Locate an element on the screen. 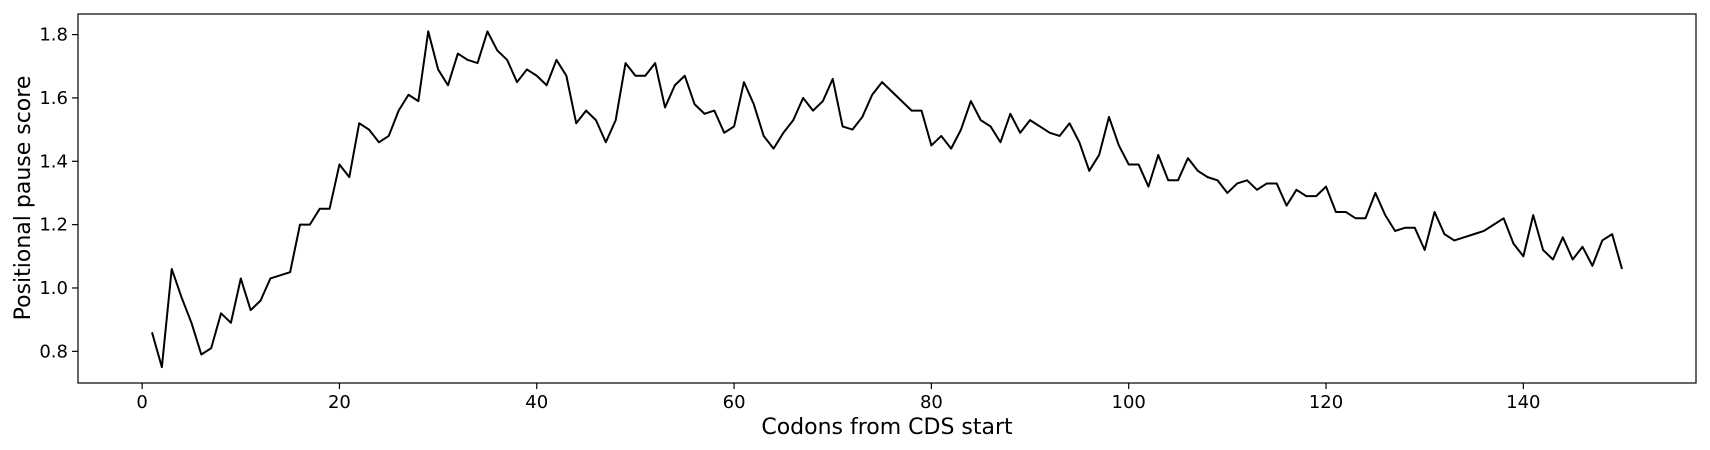 This screenshot has height=450, width=1710. x-tick-label: 120 is located at coordinates (1326, 402).